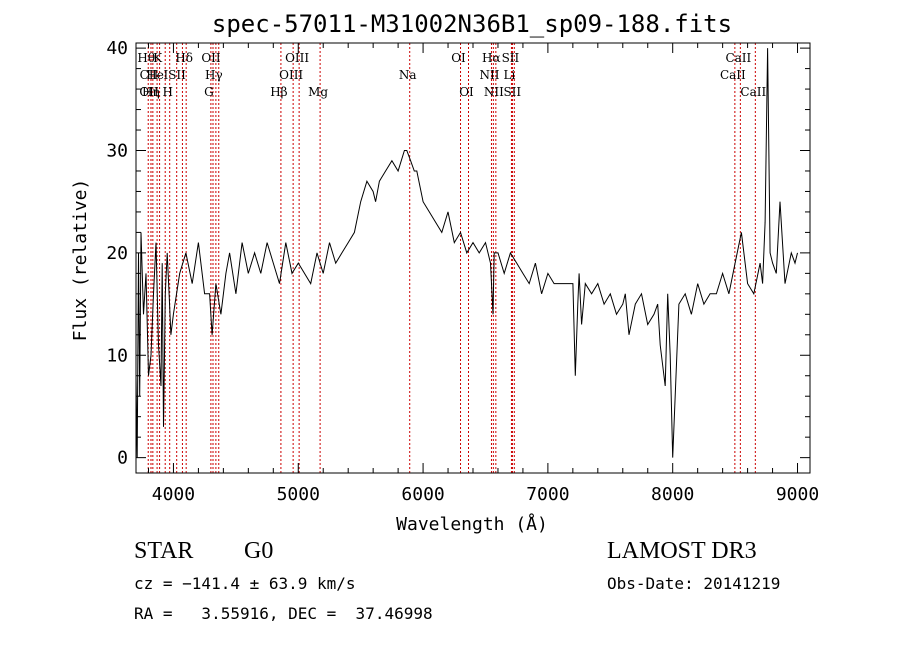 The image size is (900, 649). Describe the element at coordinates (174, 75) in the screenshot. I see `line-marker-label: ISII` at that location.